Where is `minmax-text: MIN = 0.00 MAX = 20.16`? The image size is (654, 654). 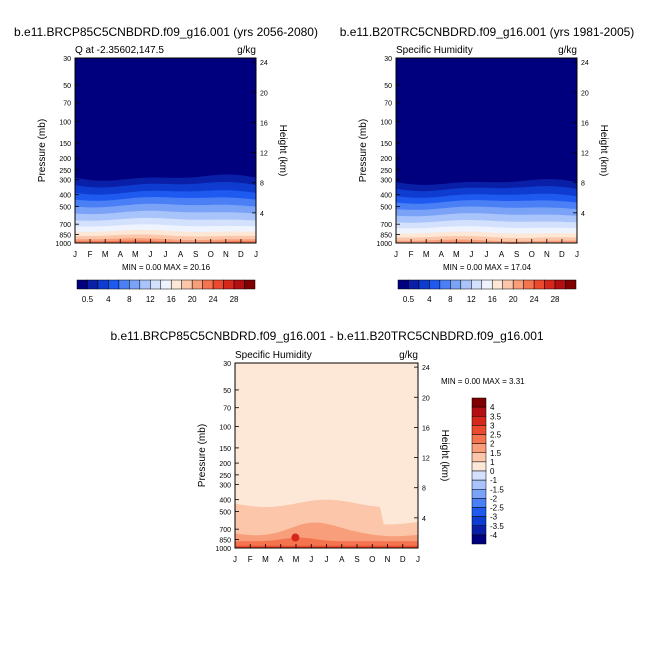 minmax-text: MIN = 0.00 MAX = 20.16 is located at coordinates (166, 267).